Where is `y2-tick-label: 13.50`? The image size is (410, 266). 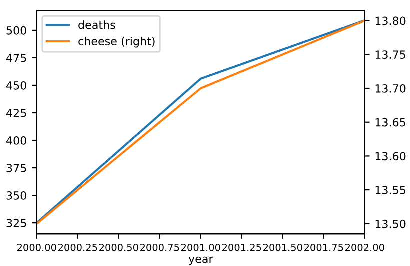 y2-tick-label: 13.50 is located at coordinates (391, 224).